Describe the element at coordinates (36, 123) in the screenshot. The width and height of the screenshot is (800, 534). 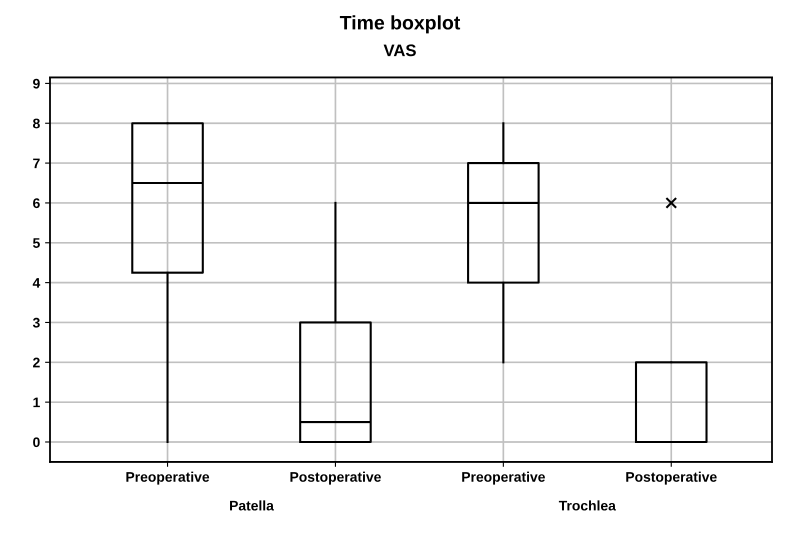
I see `y-tick-label: 8` at that location.